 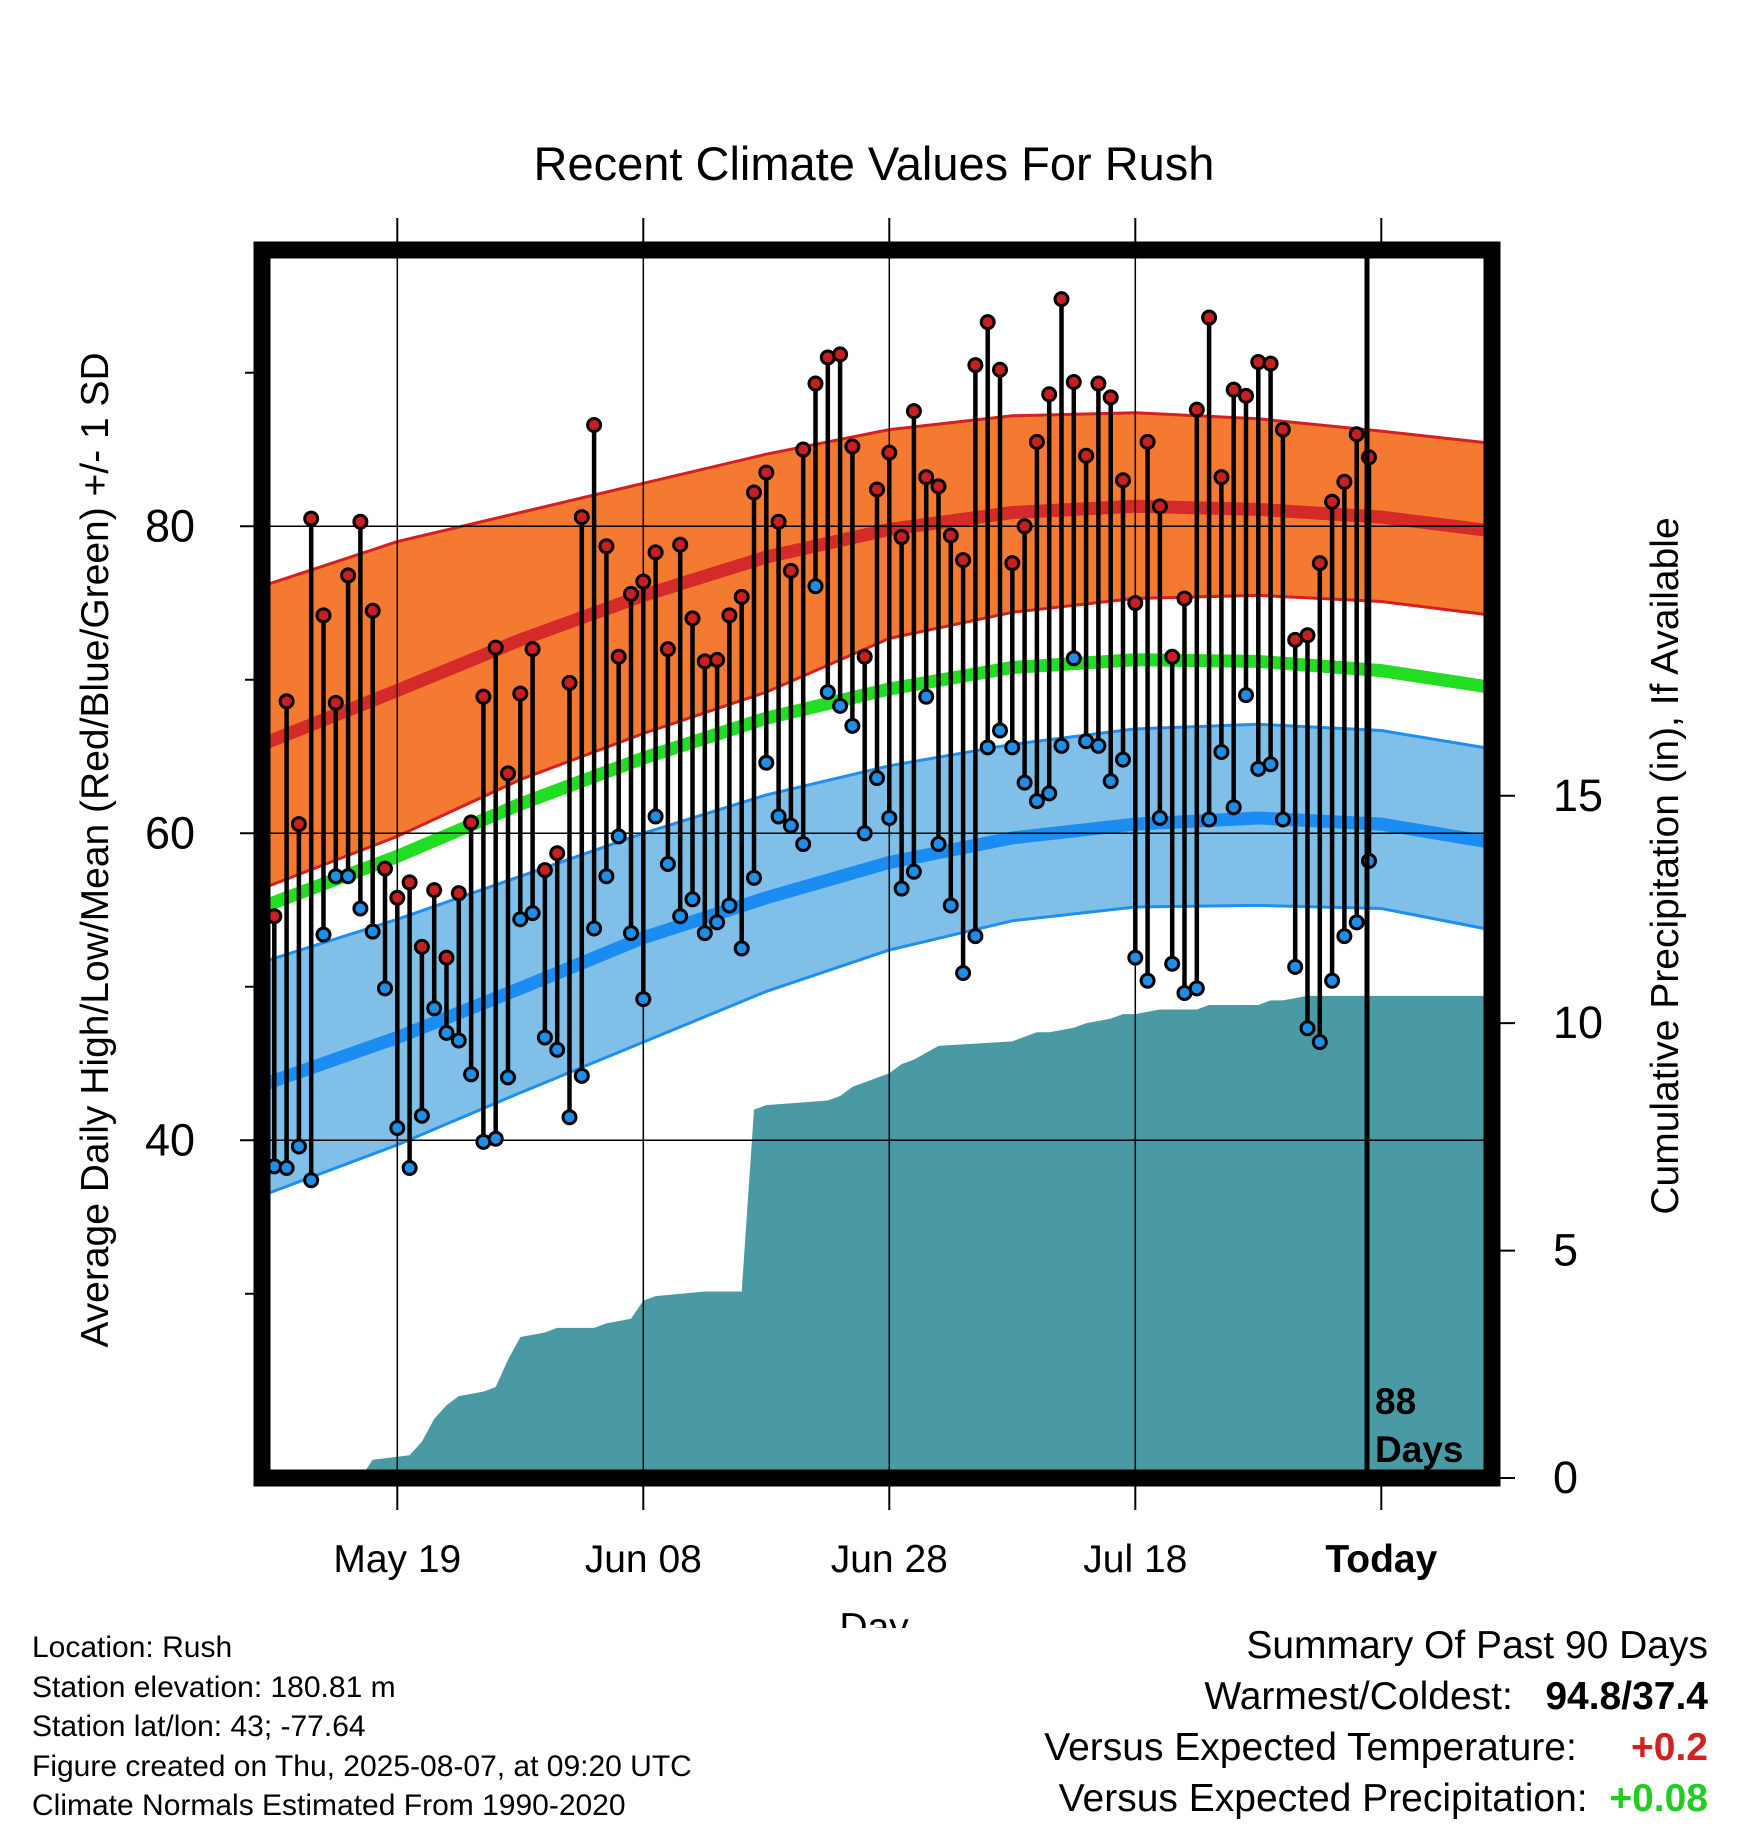 I want to click on precip-value: +0.08, so click(x=1658, y=1798).